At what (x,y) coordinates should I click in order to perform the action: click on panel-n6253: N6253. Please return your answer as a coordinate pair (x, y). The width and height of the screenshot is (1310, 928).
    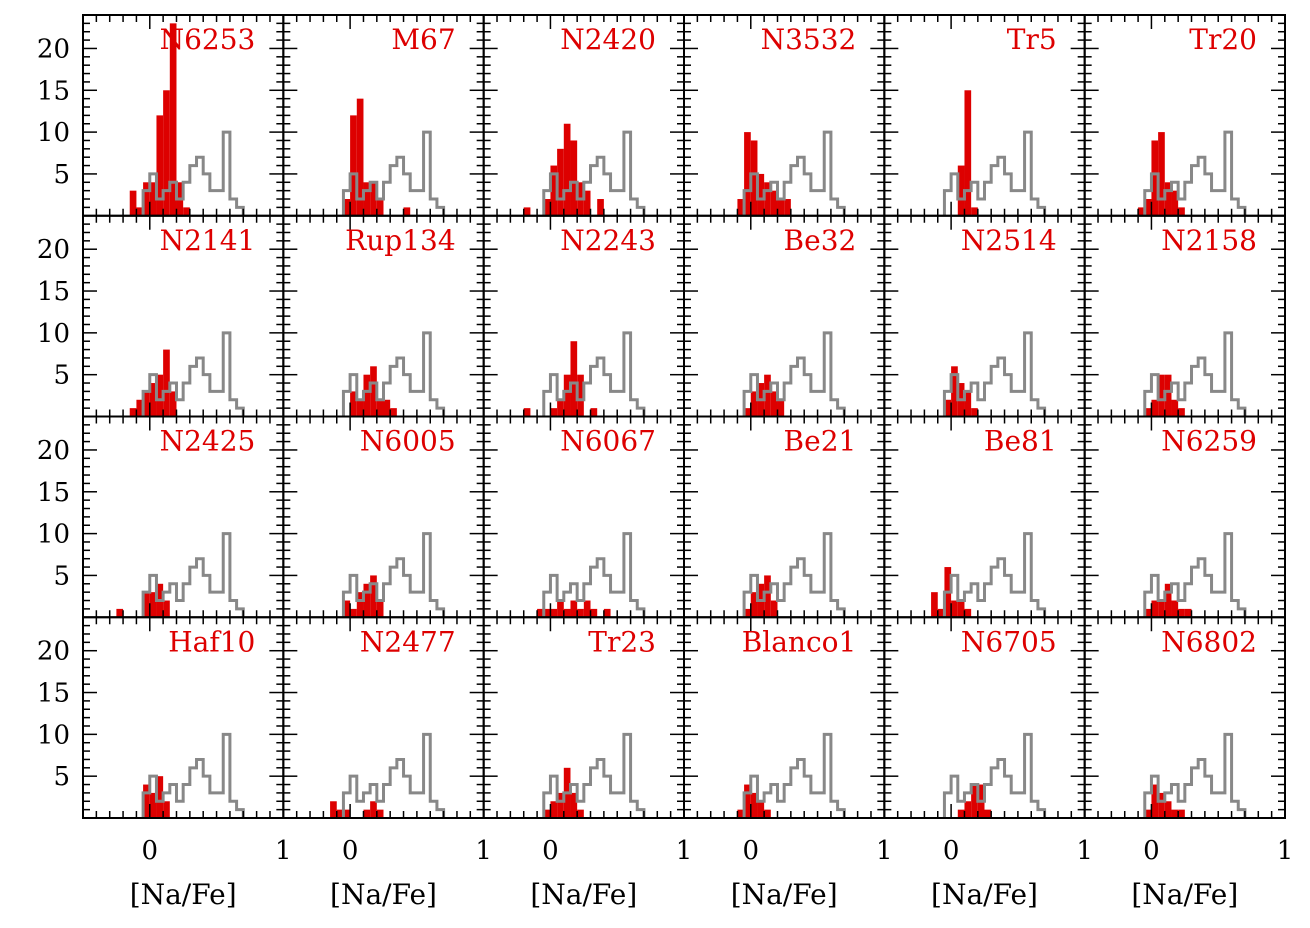
    Looking at the image, I should click on (183, 115).